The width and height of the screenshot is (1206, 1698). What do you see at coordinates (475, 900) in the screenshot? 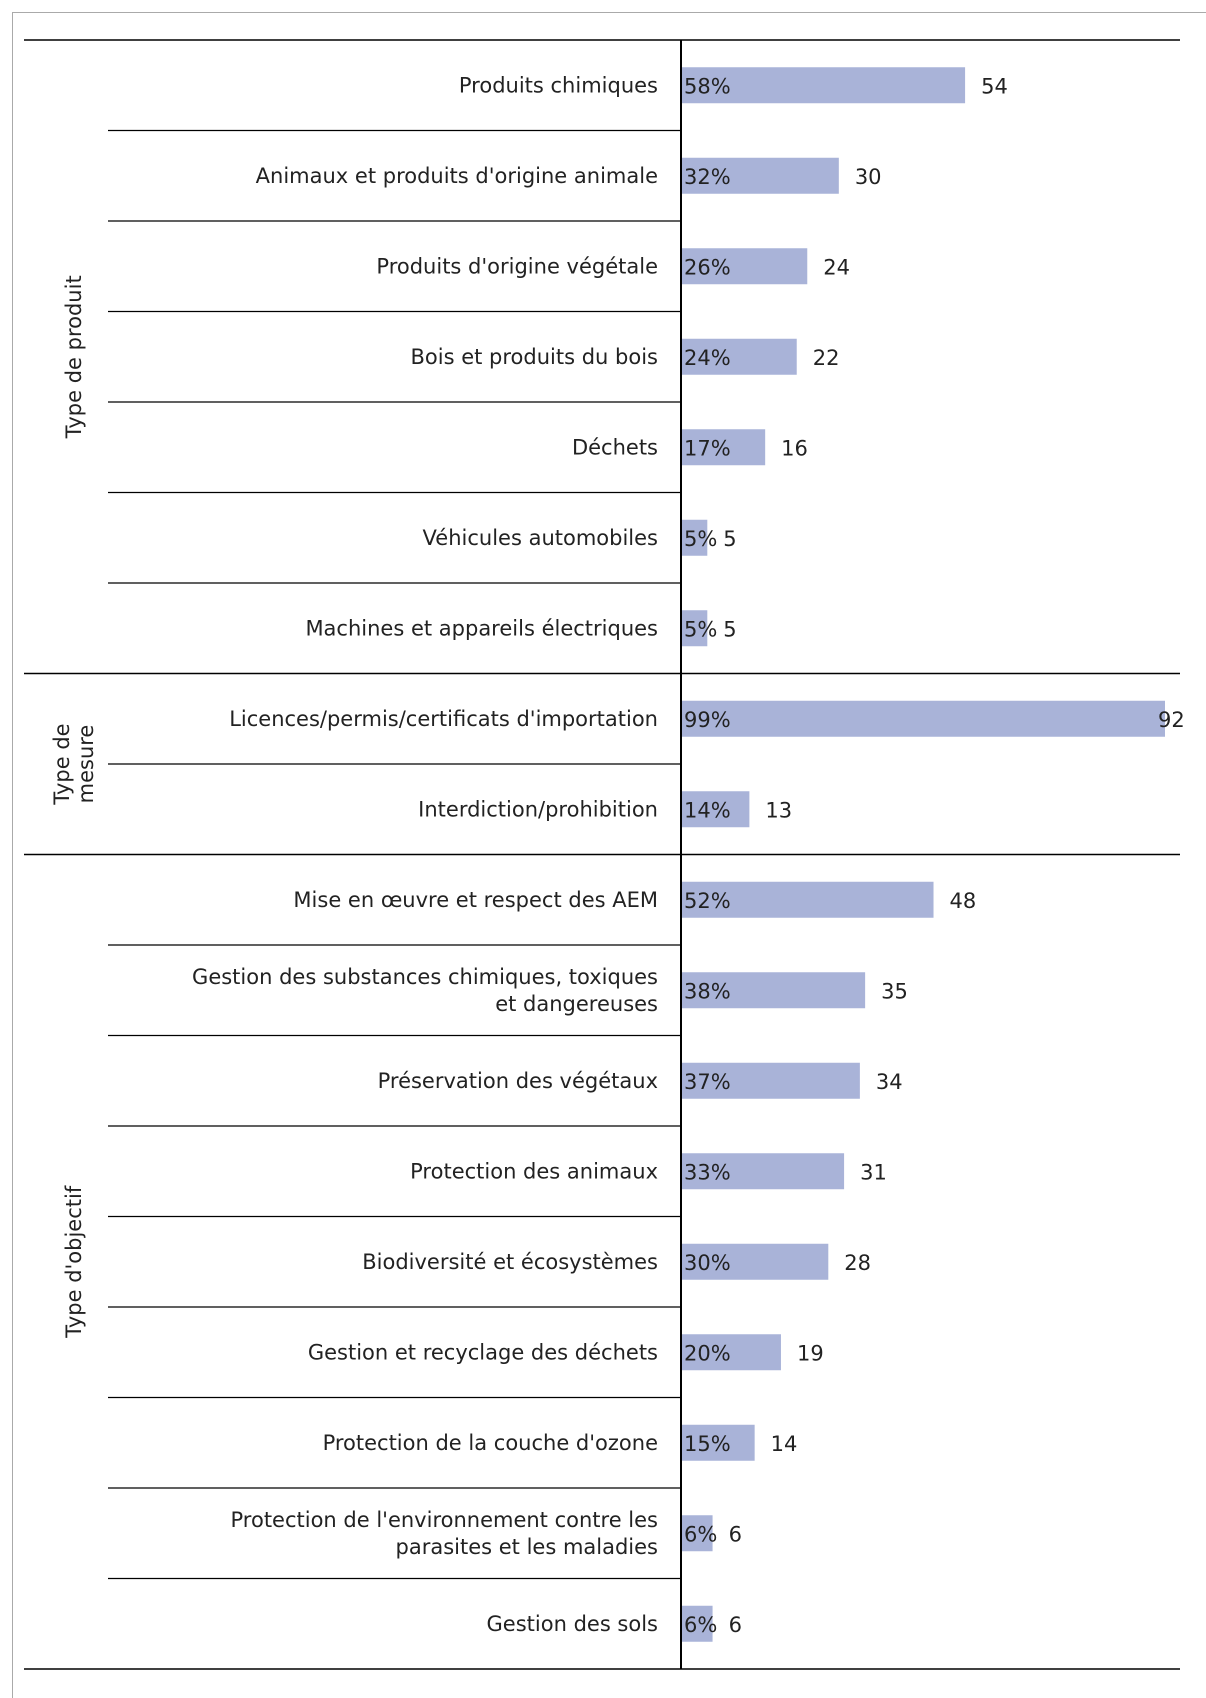
I see `category-label: Mise en œuvre et respect des AEM` at bounding box center [475, 900].